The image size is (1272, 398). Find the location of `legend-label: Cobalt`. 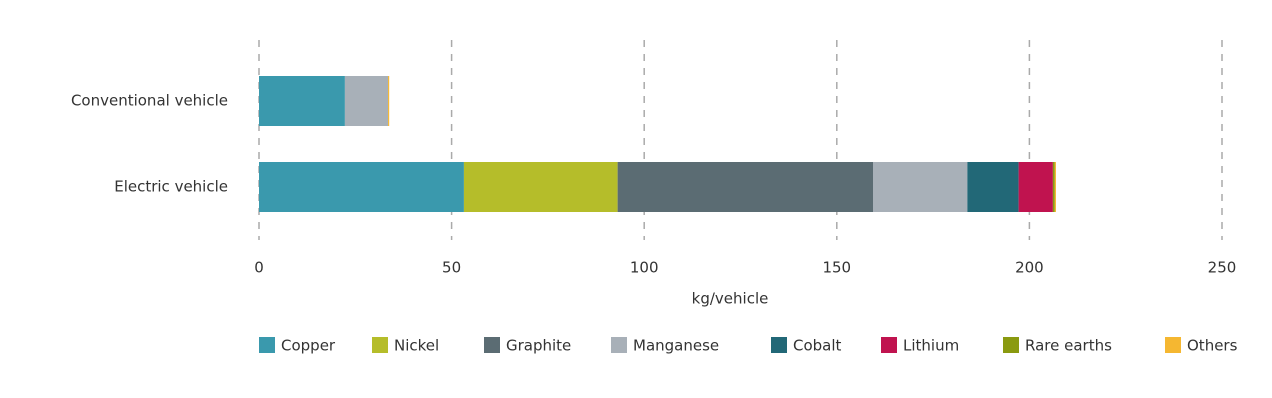

legend-label: Cobalt is located at coordinates (817, 346).